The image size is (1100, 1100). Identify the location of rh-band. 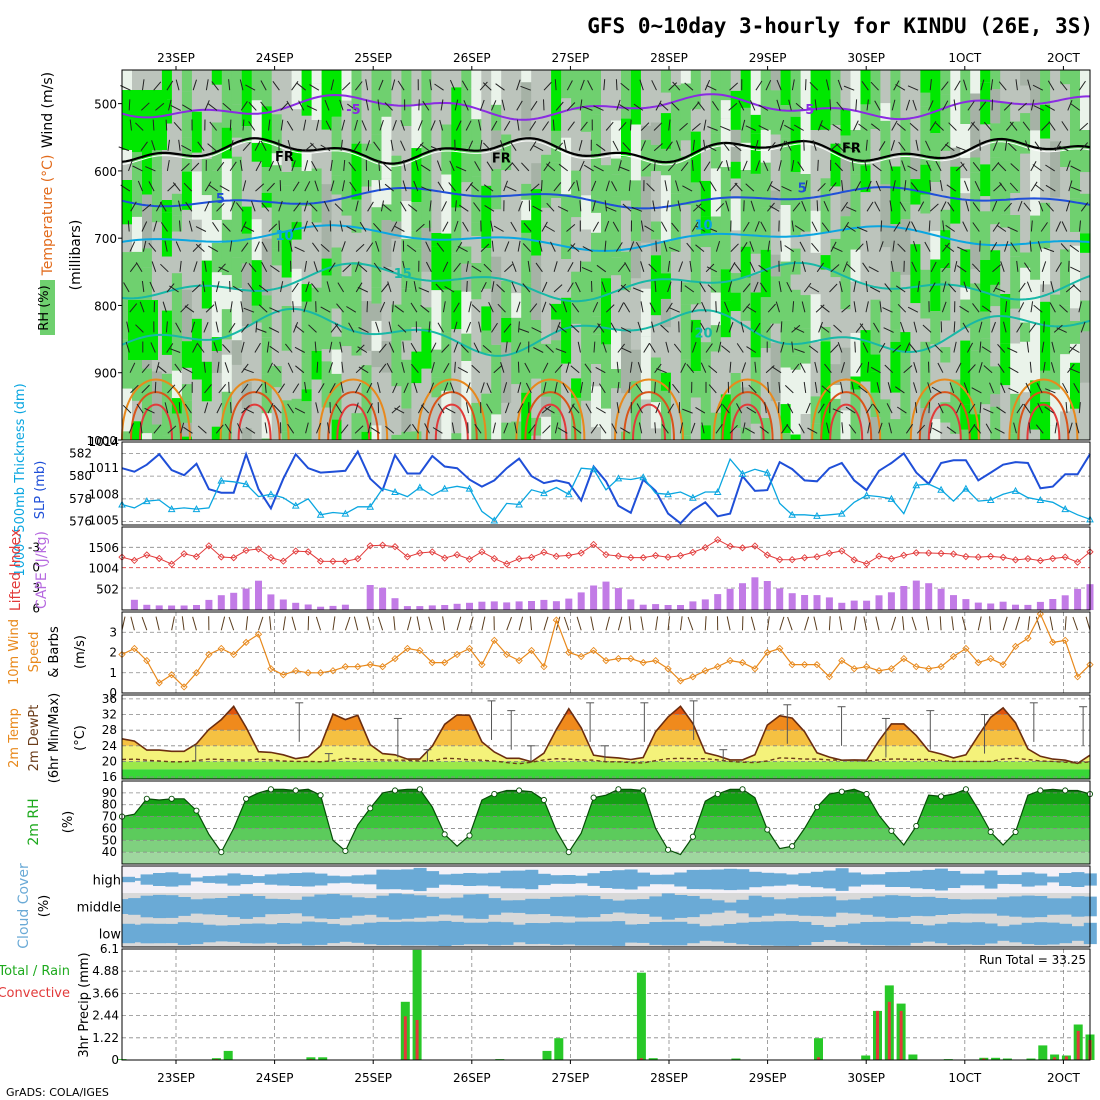
(606, 810).